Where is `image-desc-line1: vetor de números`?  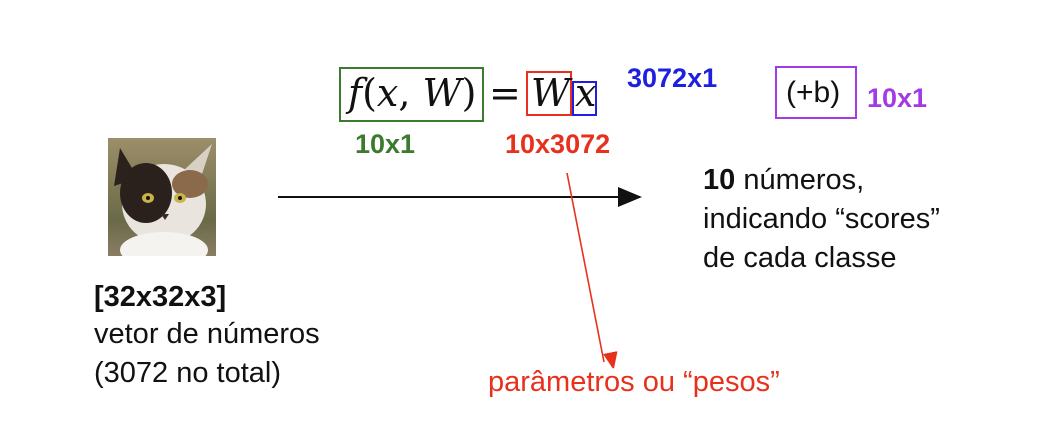 image-desc-line1: vetor de números is located at coordinates (207, 334).